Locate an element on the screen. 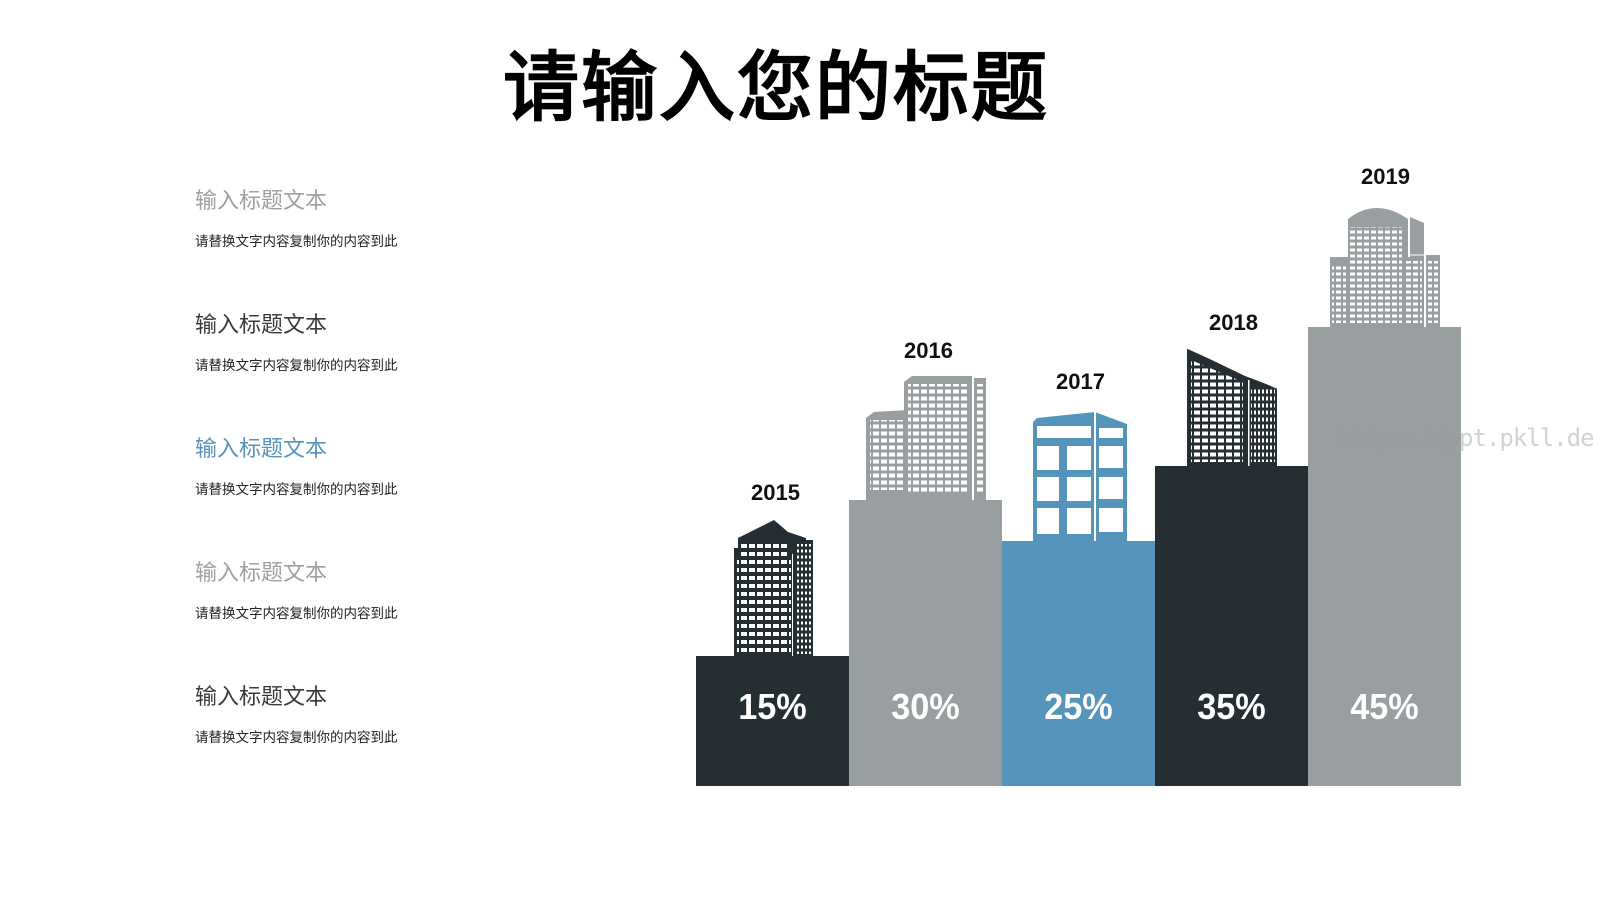 The width and height of the screenshot is (1600, 900). bar-2017 is located at coordinates (1078, 663).